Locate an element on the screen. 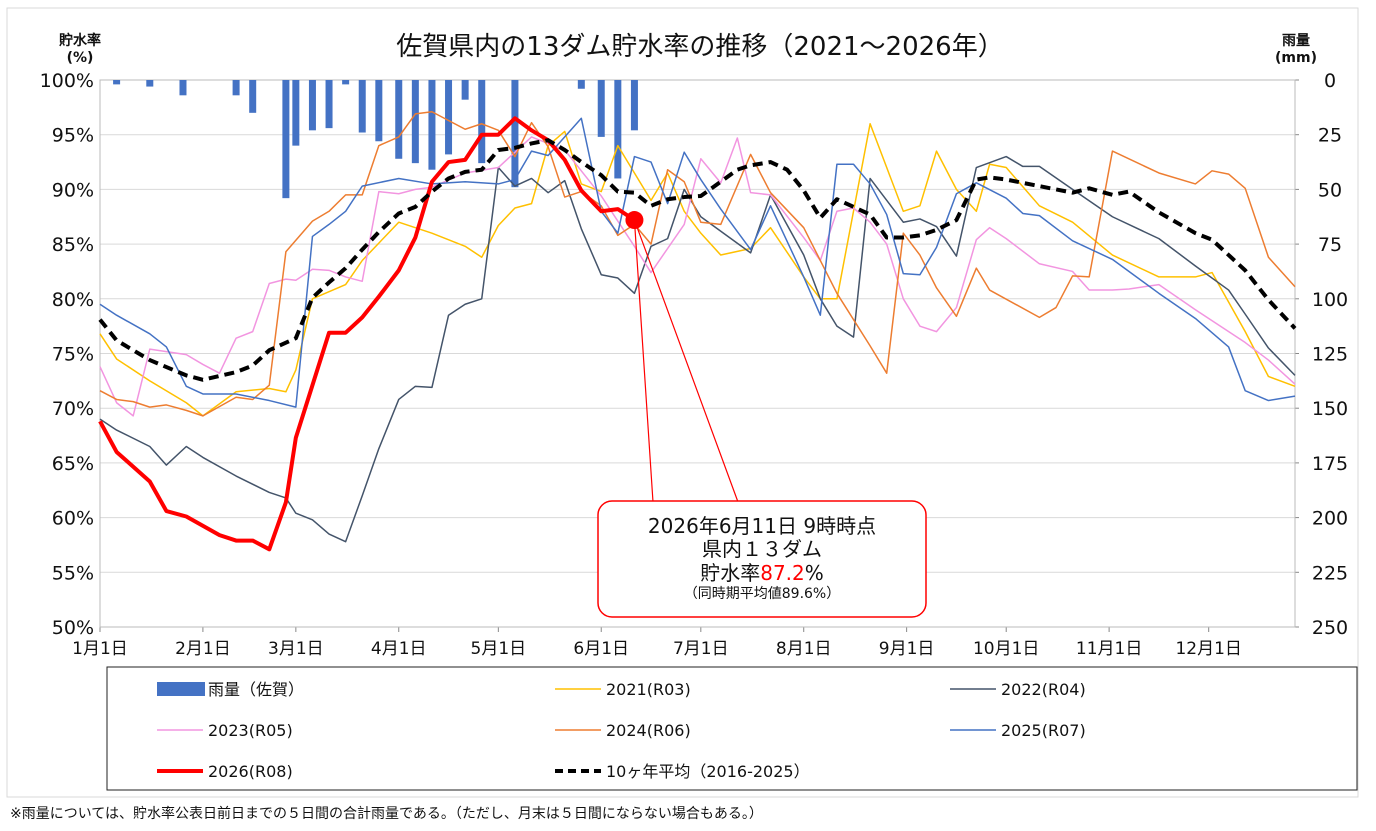  legend-label: 雨量（佐賀） is located at coordinates (256, 689).